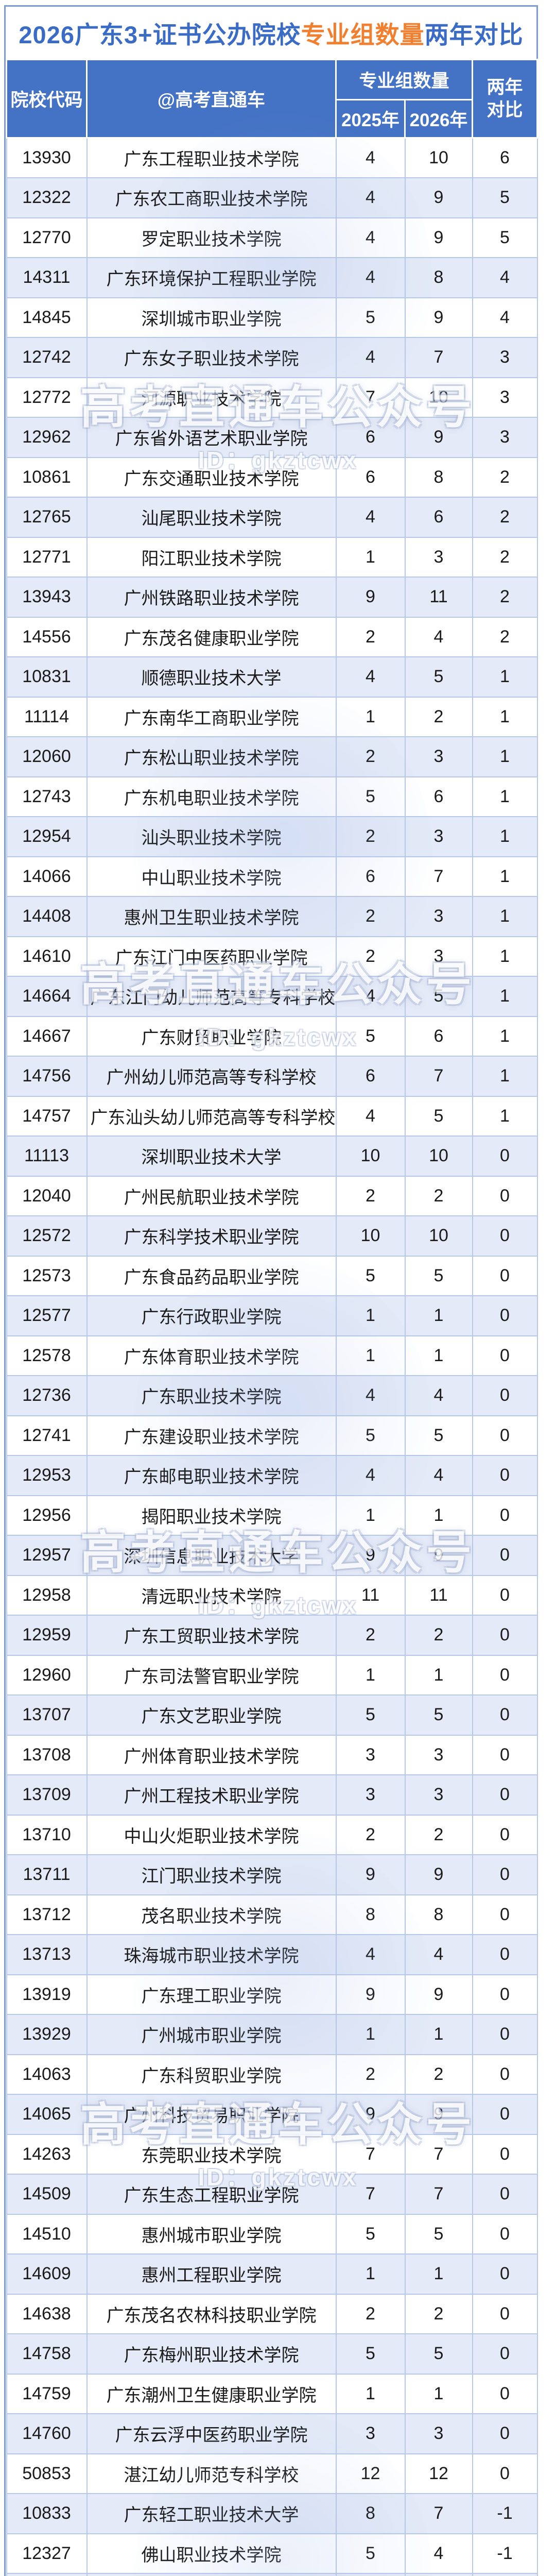  What do you see at coordinates (211, 2154) in the screenshot?
I see `college-name-cell: 东莞职业技术学院` at bounding box center [211, 2154].